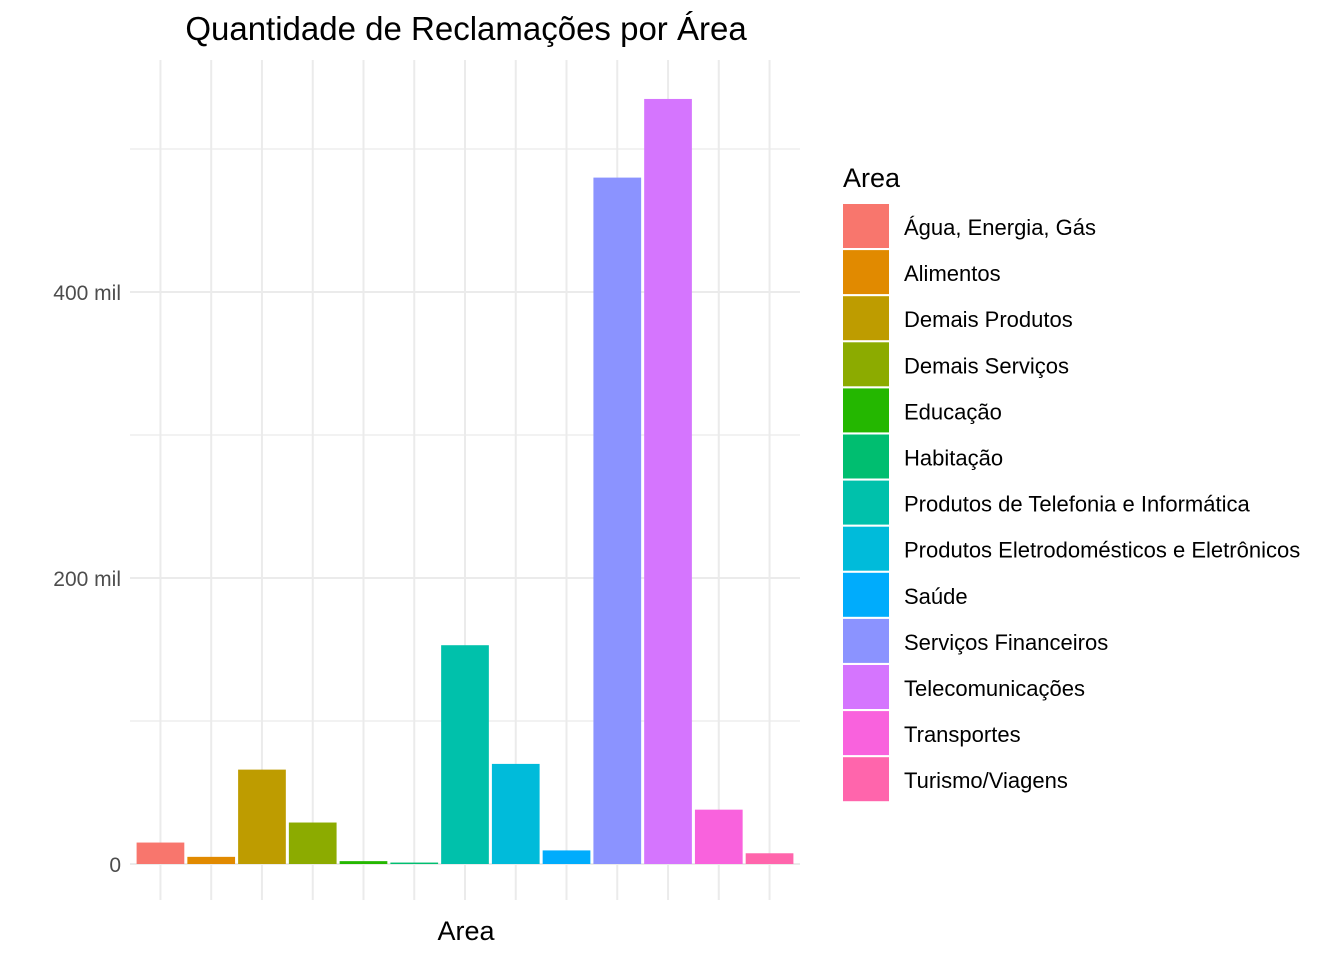  Describe the element at coordinates (962, 734) in the screenshot. I see `legend-label-11: Transportes` at that location.